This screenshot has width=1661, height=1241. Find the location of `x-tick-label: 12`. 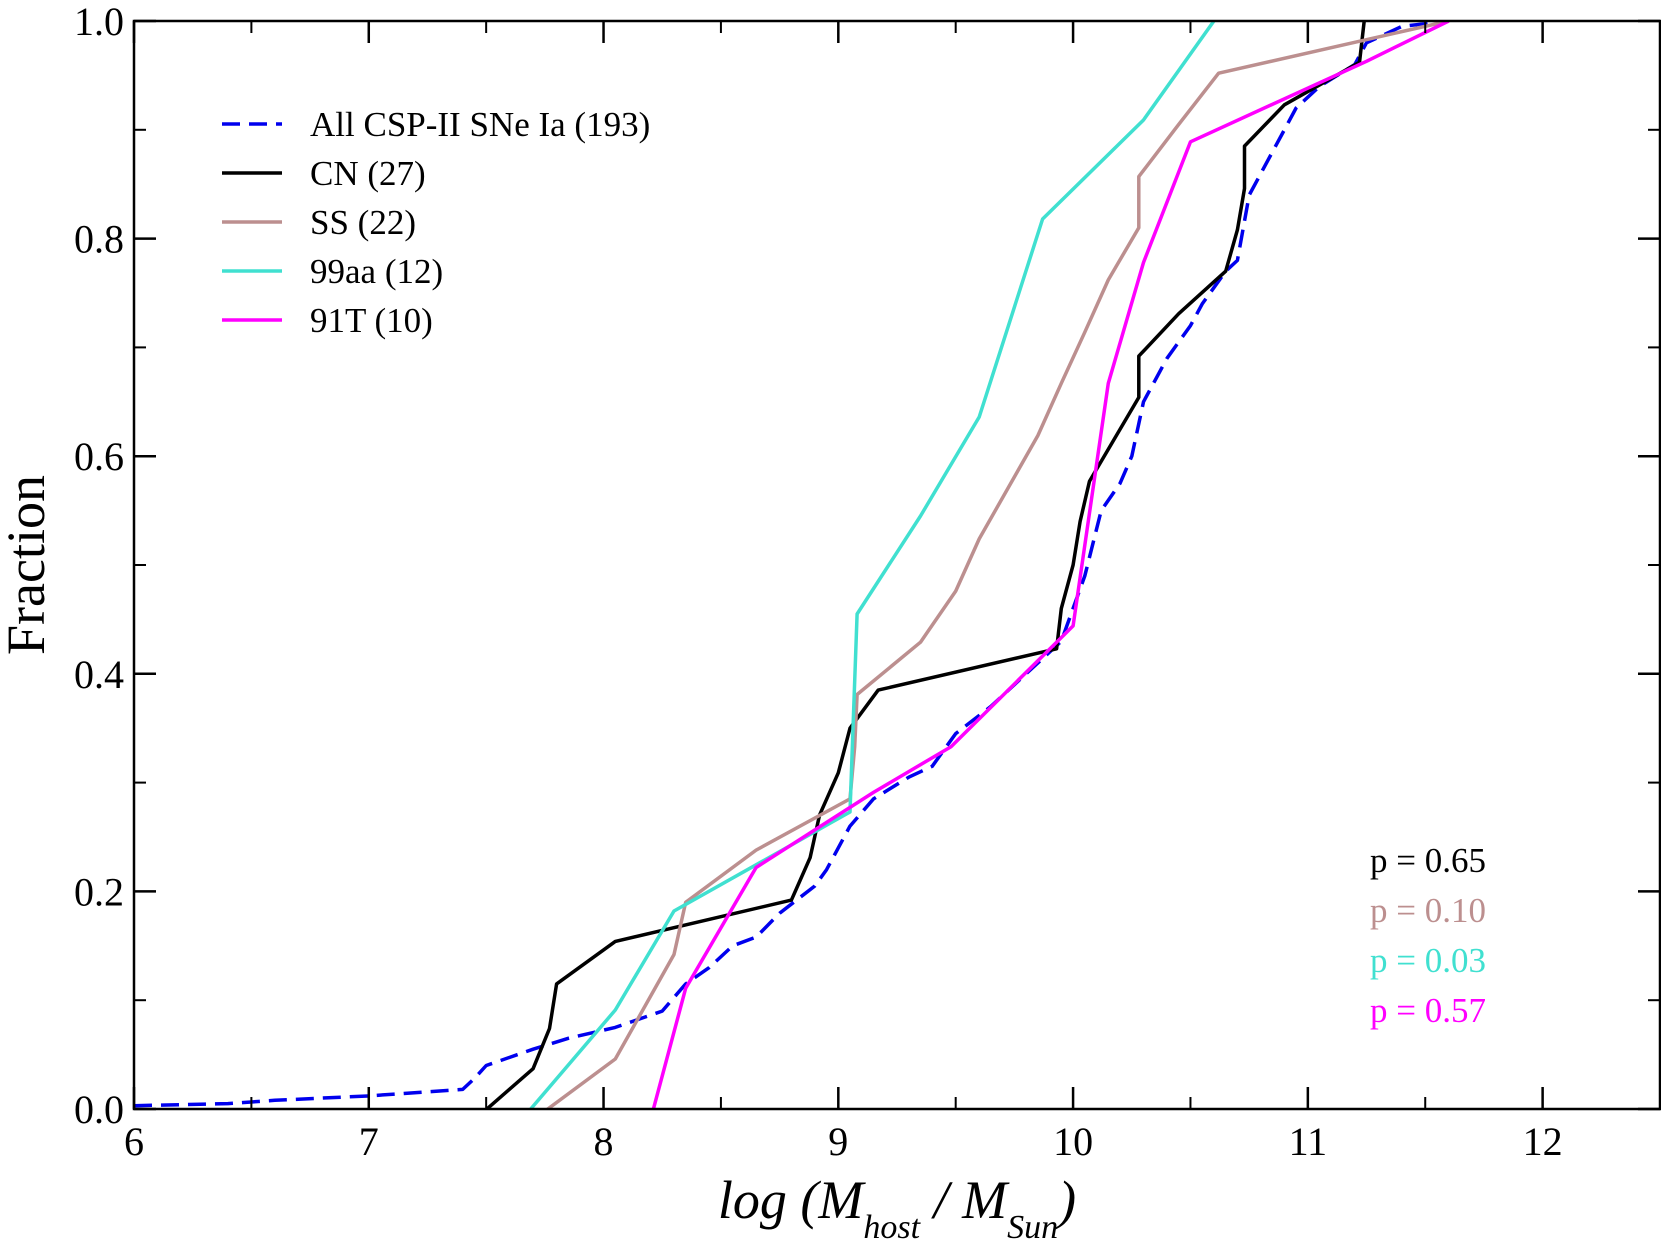

x-tick-label: 12 is located at coordinates (1543, 1141).